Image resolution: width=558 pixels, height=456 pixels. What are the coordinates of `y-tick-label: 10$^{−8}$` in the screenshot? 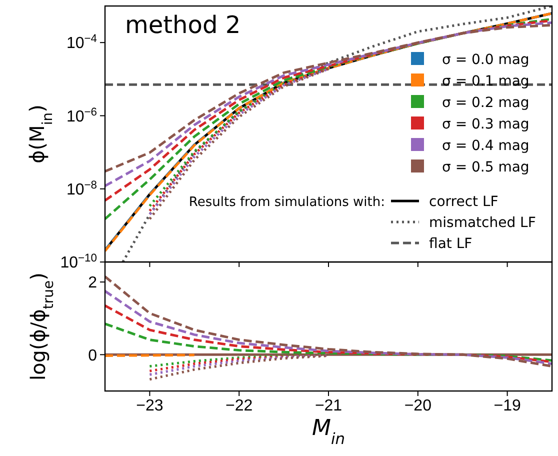 It's located at (81, 188).